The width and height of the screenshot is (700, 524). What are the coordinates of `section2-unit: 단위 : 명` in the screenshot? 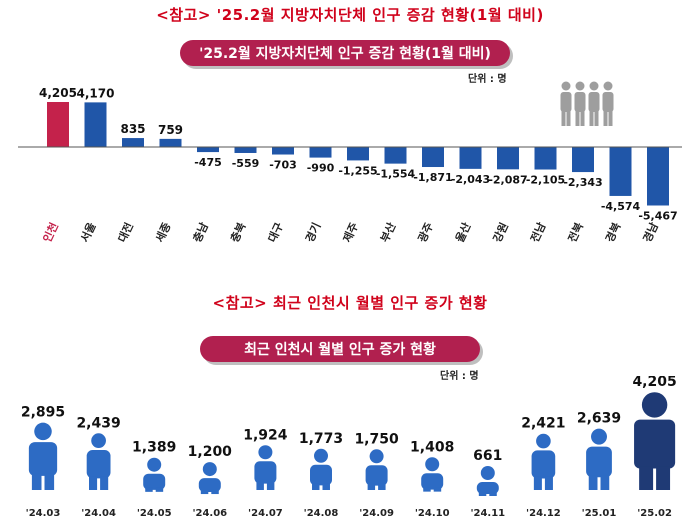 It's located at (459, 376).